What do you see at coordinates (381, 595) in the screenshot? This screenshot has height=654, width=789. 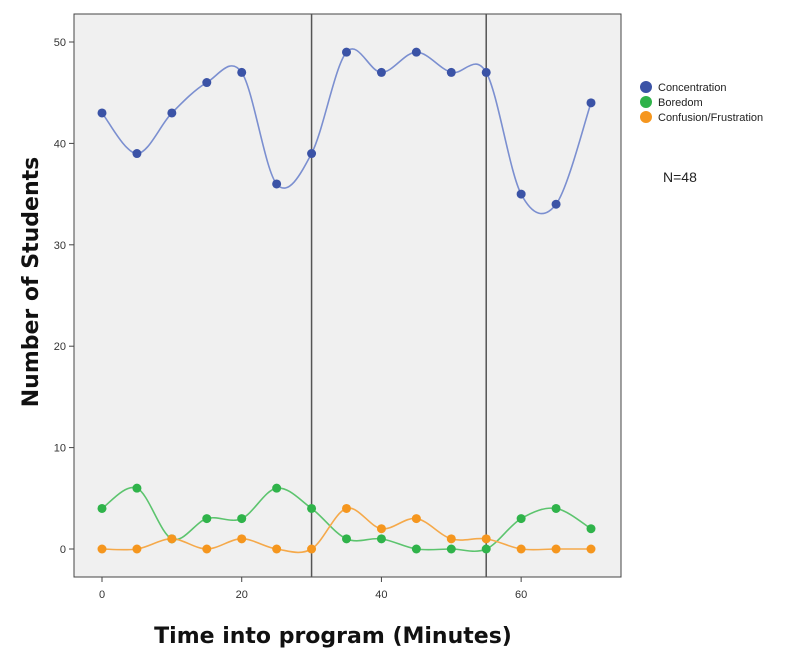 I see `x-tick-label: 40` at bounding box center [381, 595].